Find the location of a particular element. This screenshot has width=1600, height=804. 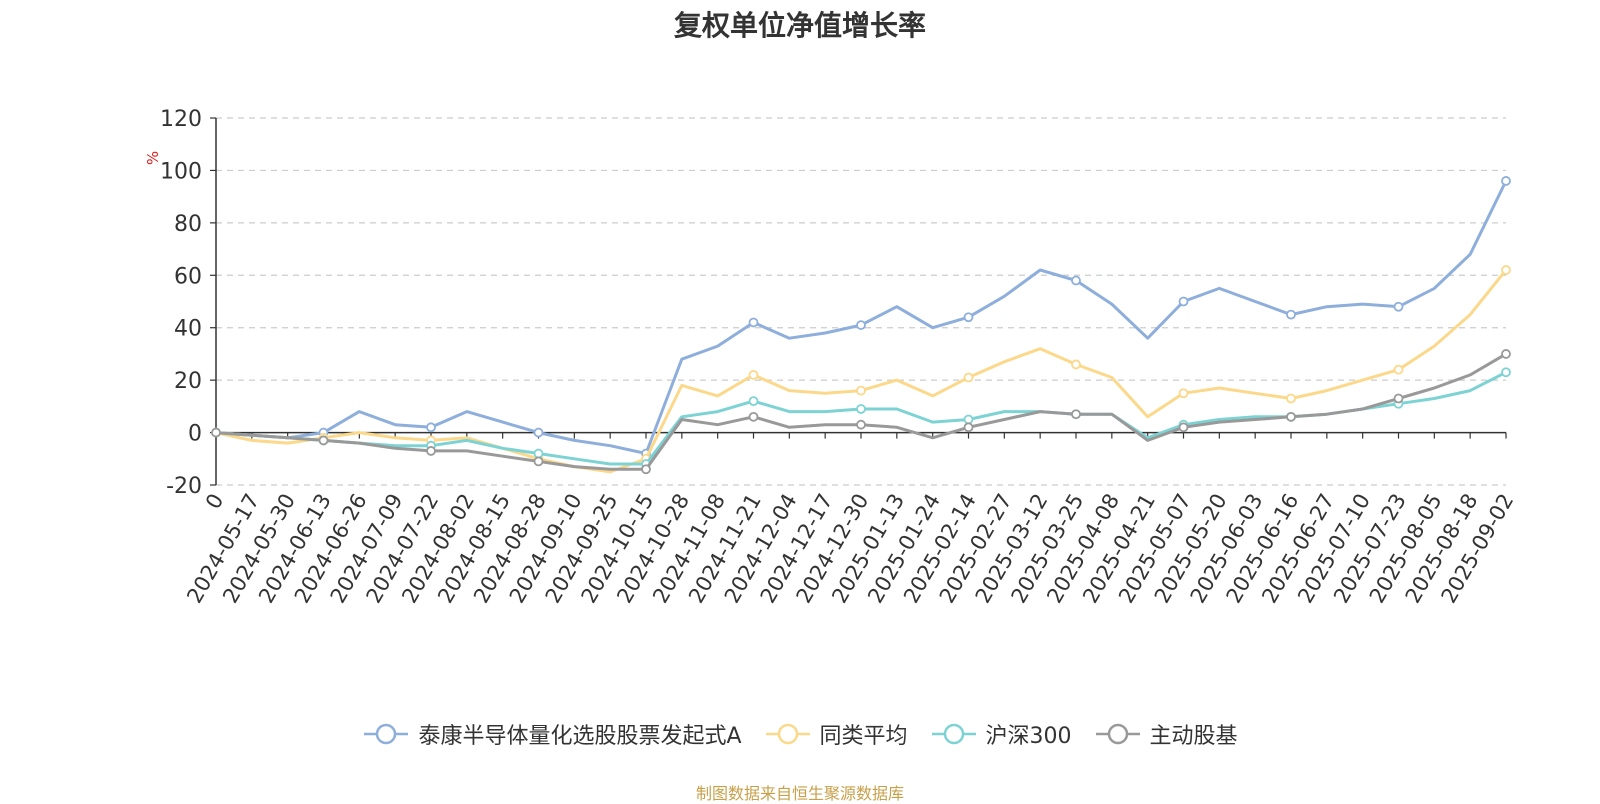

source-note: 制图数据来自恒生聚源数据库 is located at coordinates (799, 793).